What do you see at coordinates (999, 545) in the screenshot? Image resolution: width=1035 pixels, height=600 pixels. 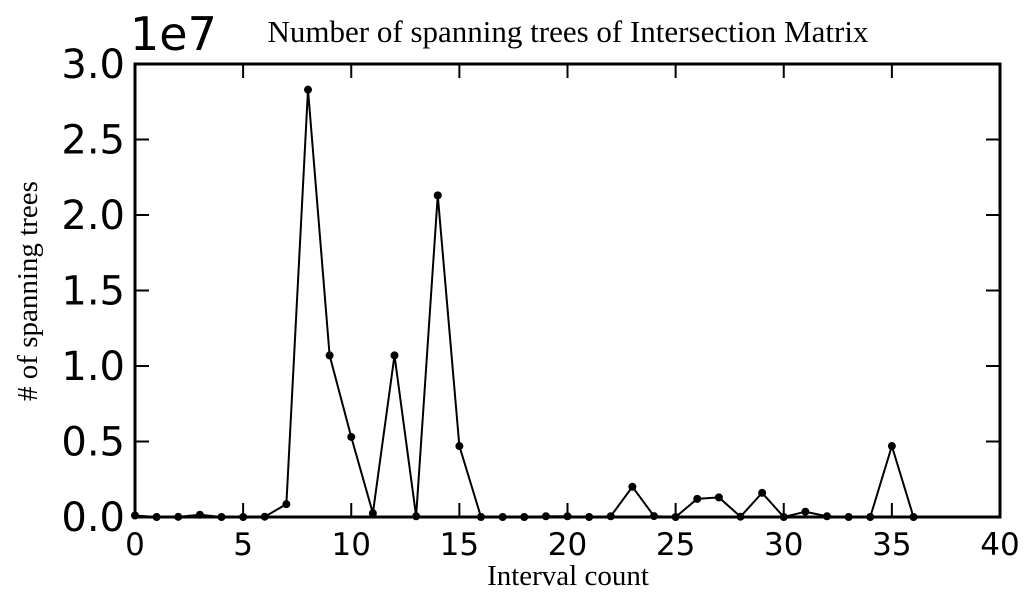 I see `x-tick-label: 40` at bounding box center [999, 545].